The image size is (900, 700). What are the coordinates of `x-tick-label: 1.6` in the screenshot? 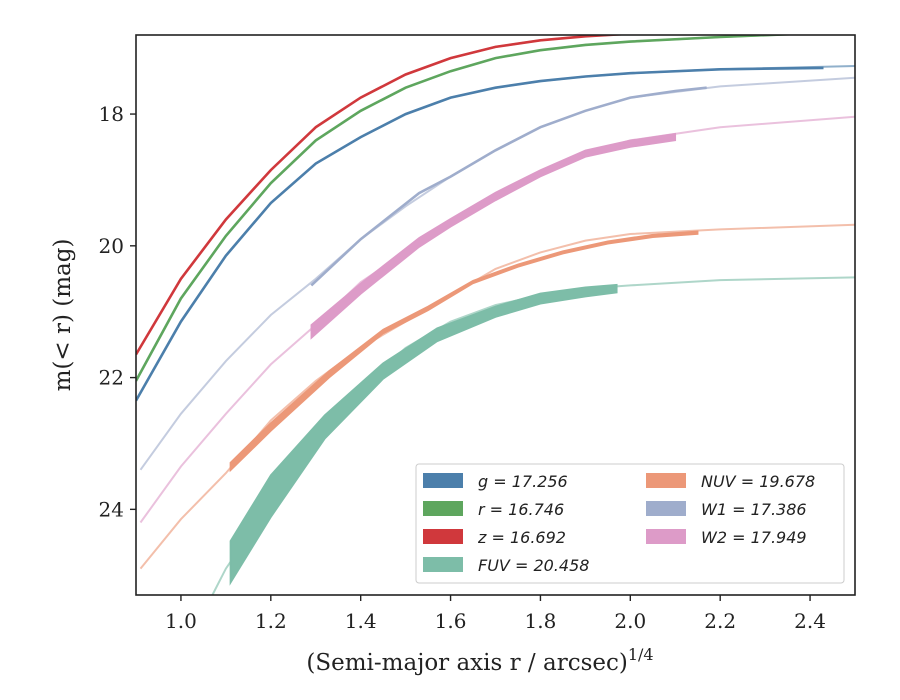 It's located at (451, 621).